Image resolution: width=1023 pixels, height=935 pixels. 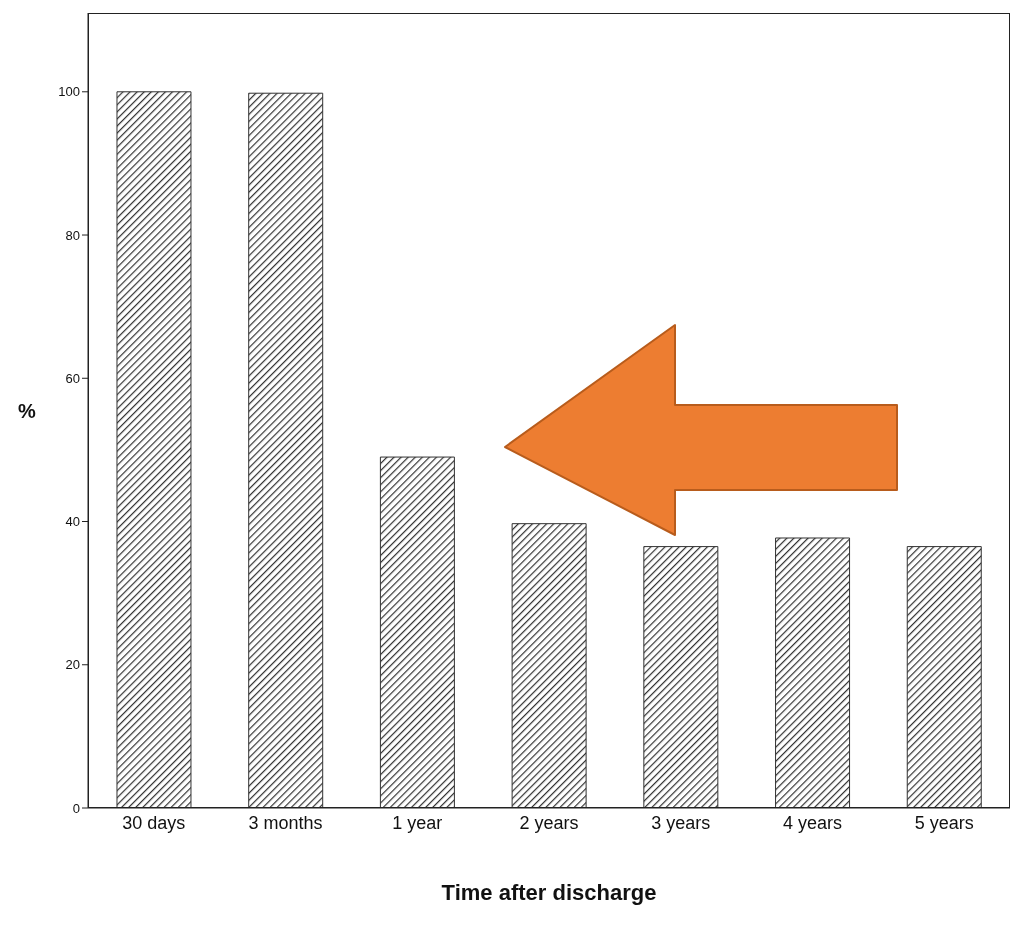 What do you see at coordinates (76, 808) in the screenshot?
I see `y-tick-label: 0` at bounding box center [76, 808].